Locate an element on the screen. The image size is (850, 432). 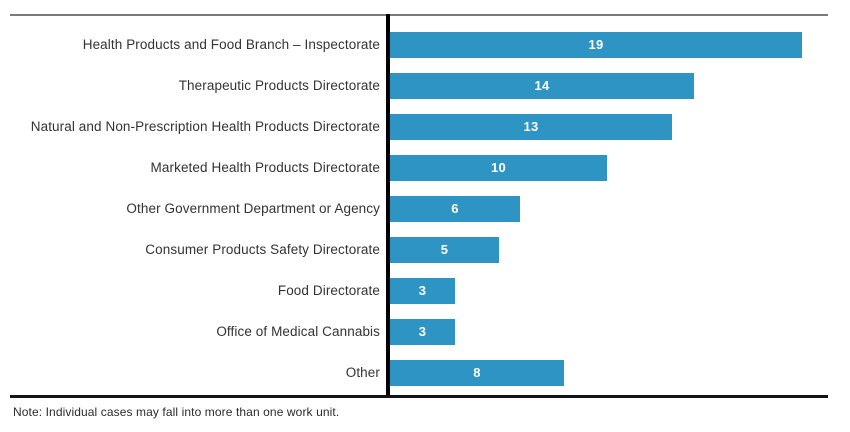
category-label: Other Government Department or Agency is located at coordinates (253, 208).